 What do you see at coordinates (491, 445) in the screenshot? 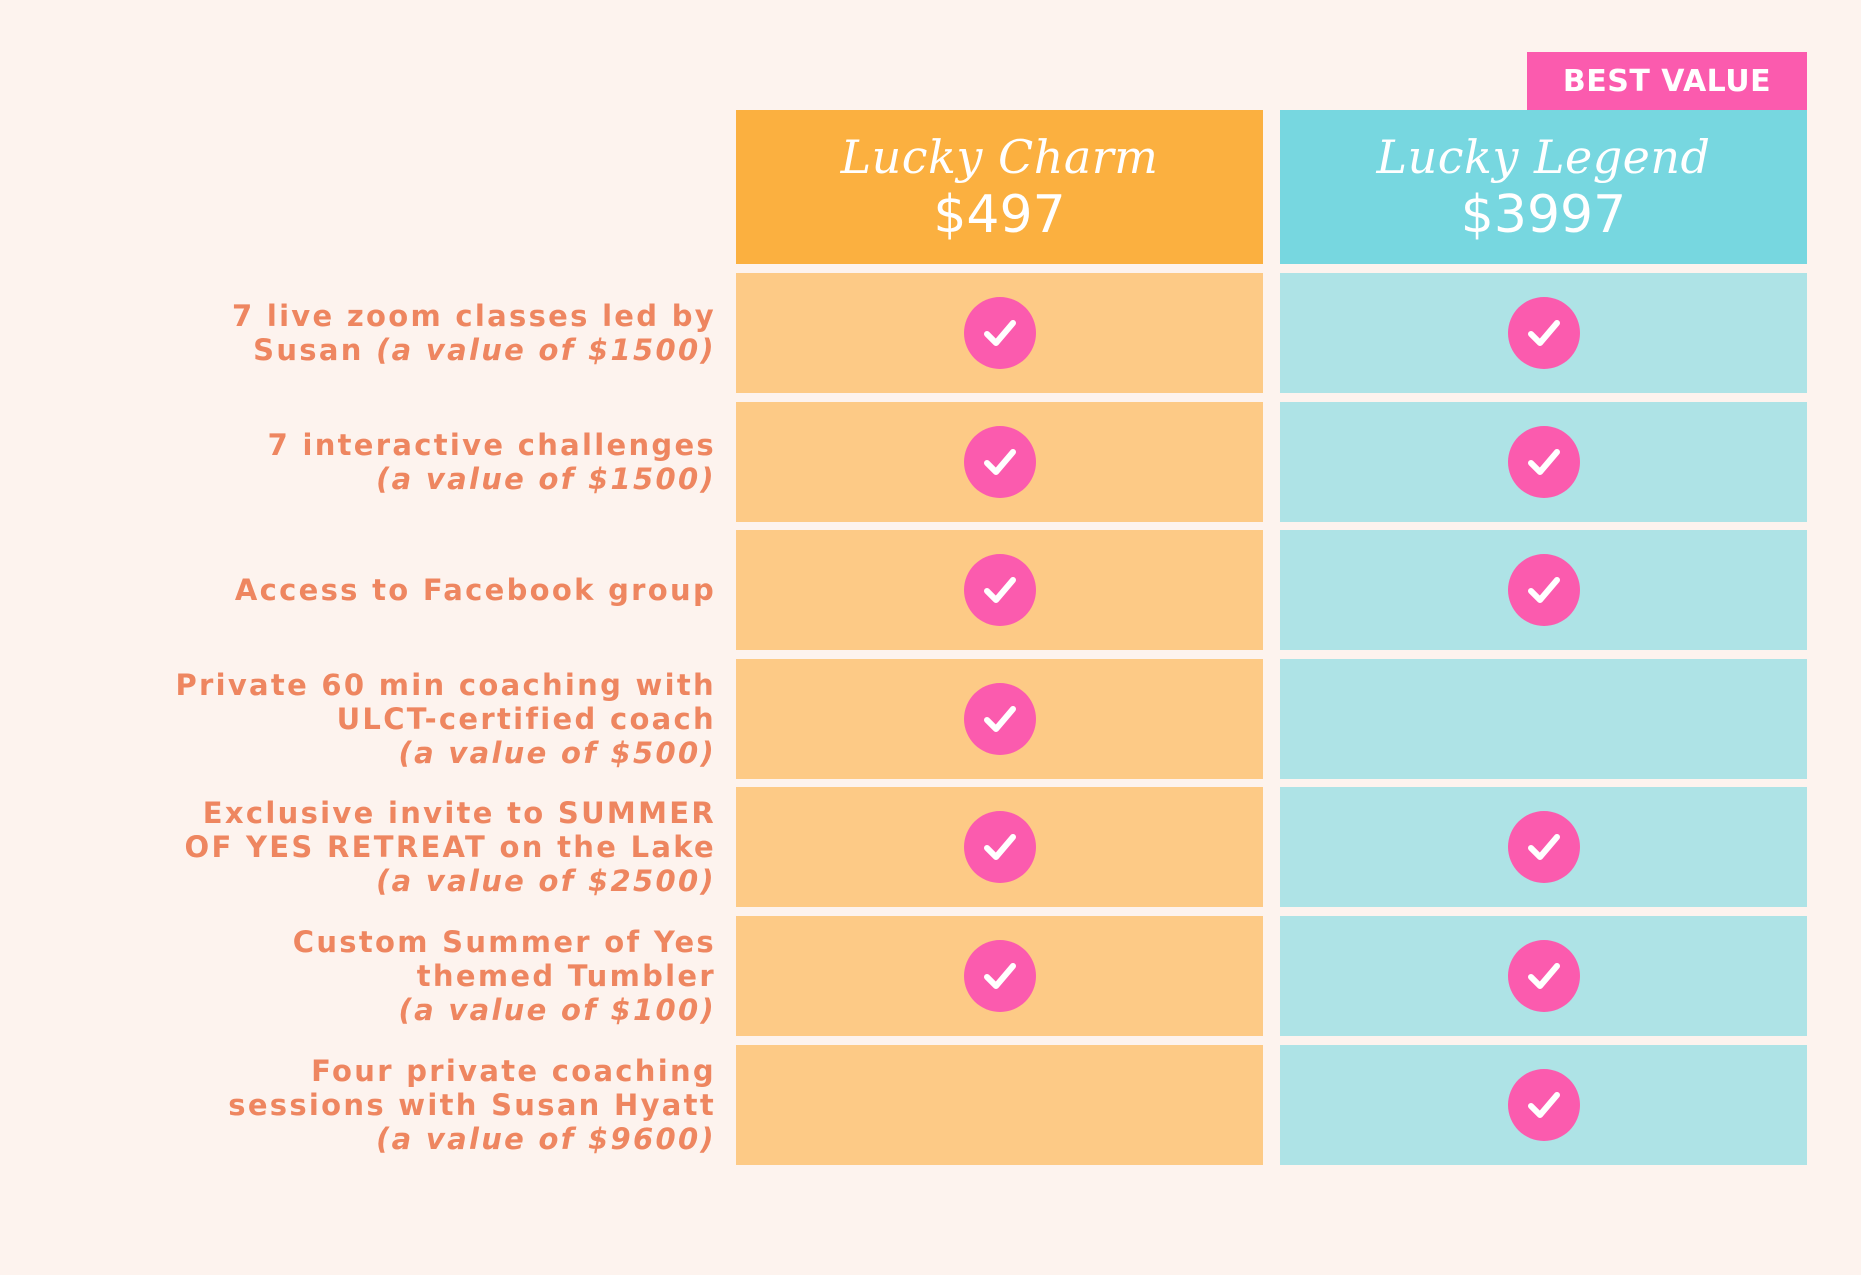
I see `feature-text: 7 interactive challenges` at bounding box center [491, 445].